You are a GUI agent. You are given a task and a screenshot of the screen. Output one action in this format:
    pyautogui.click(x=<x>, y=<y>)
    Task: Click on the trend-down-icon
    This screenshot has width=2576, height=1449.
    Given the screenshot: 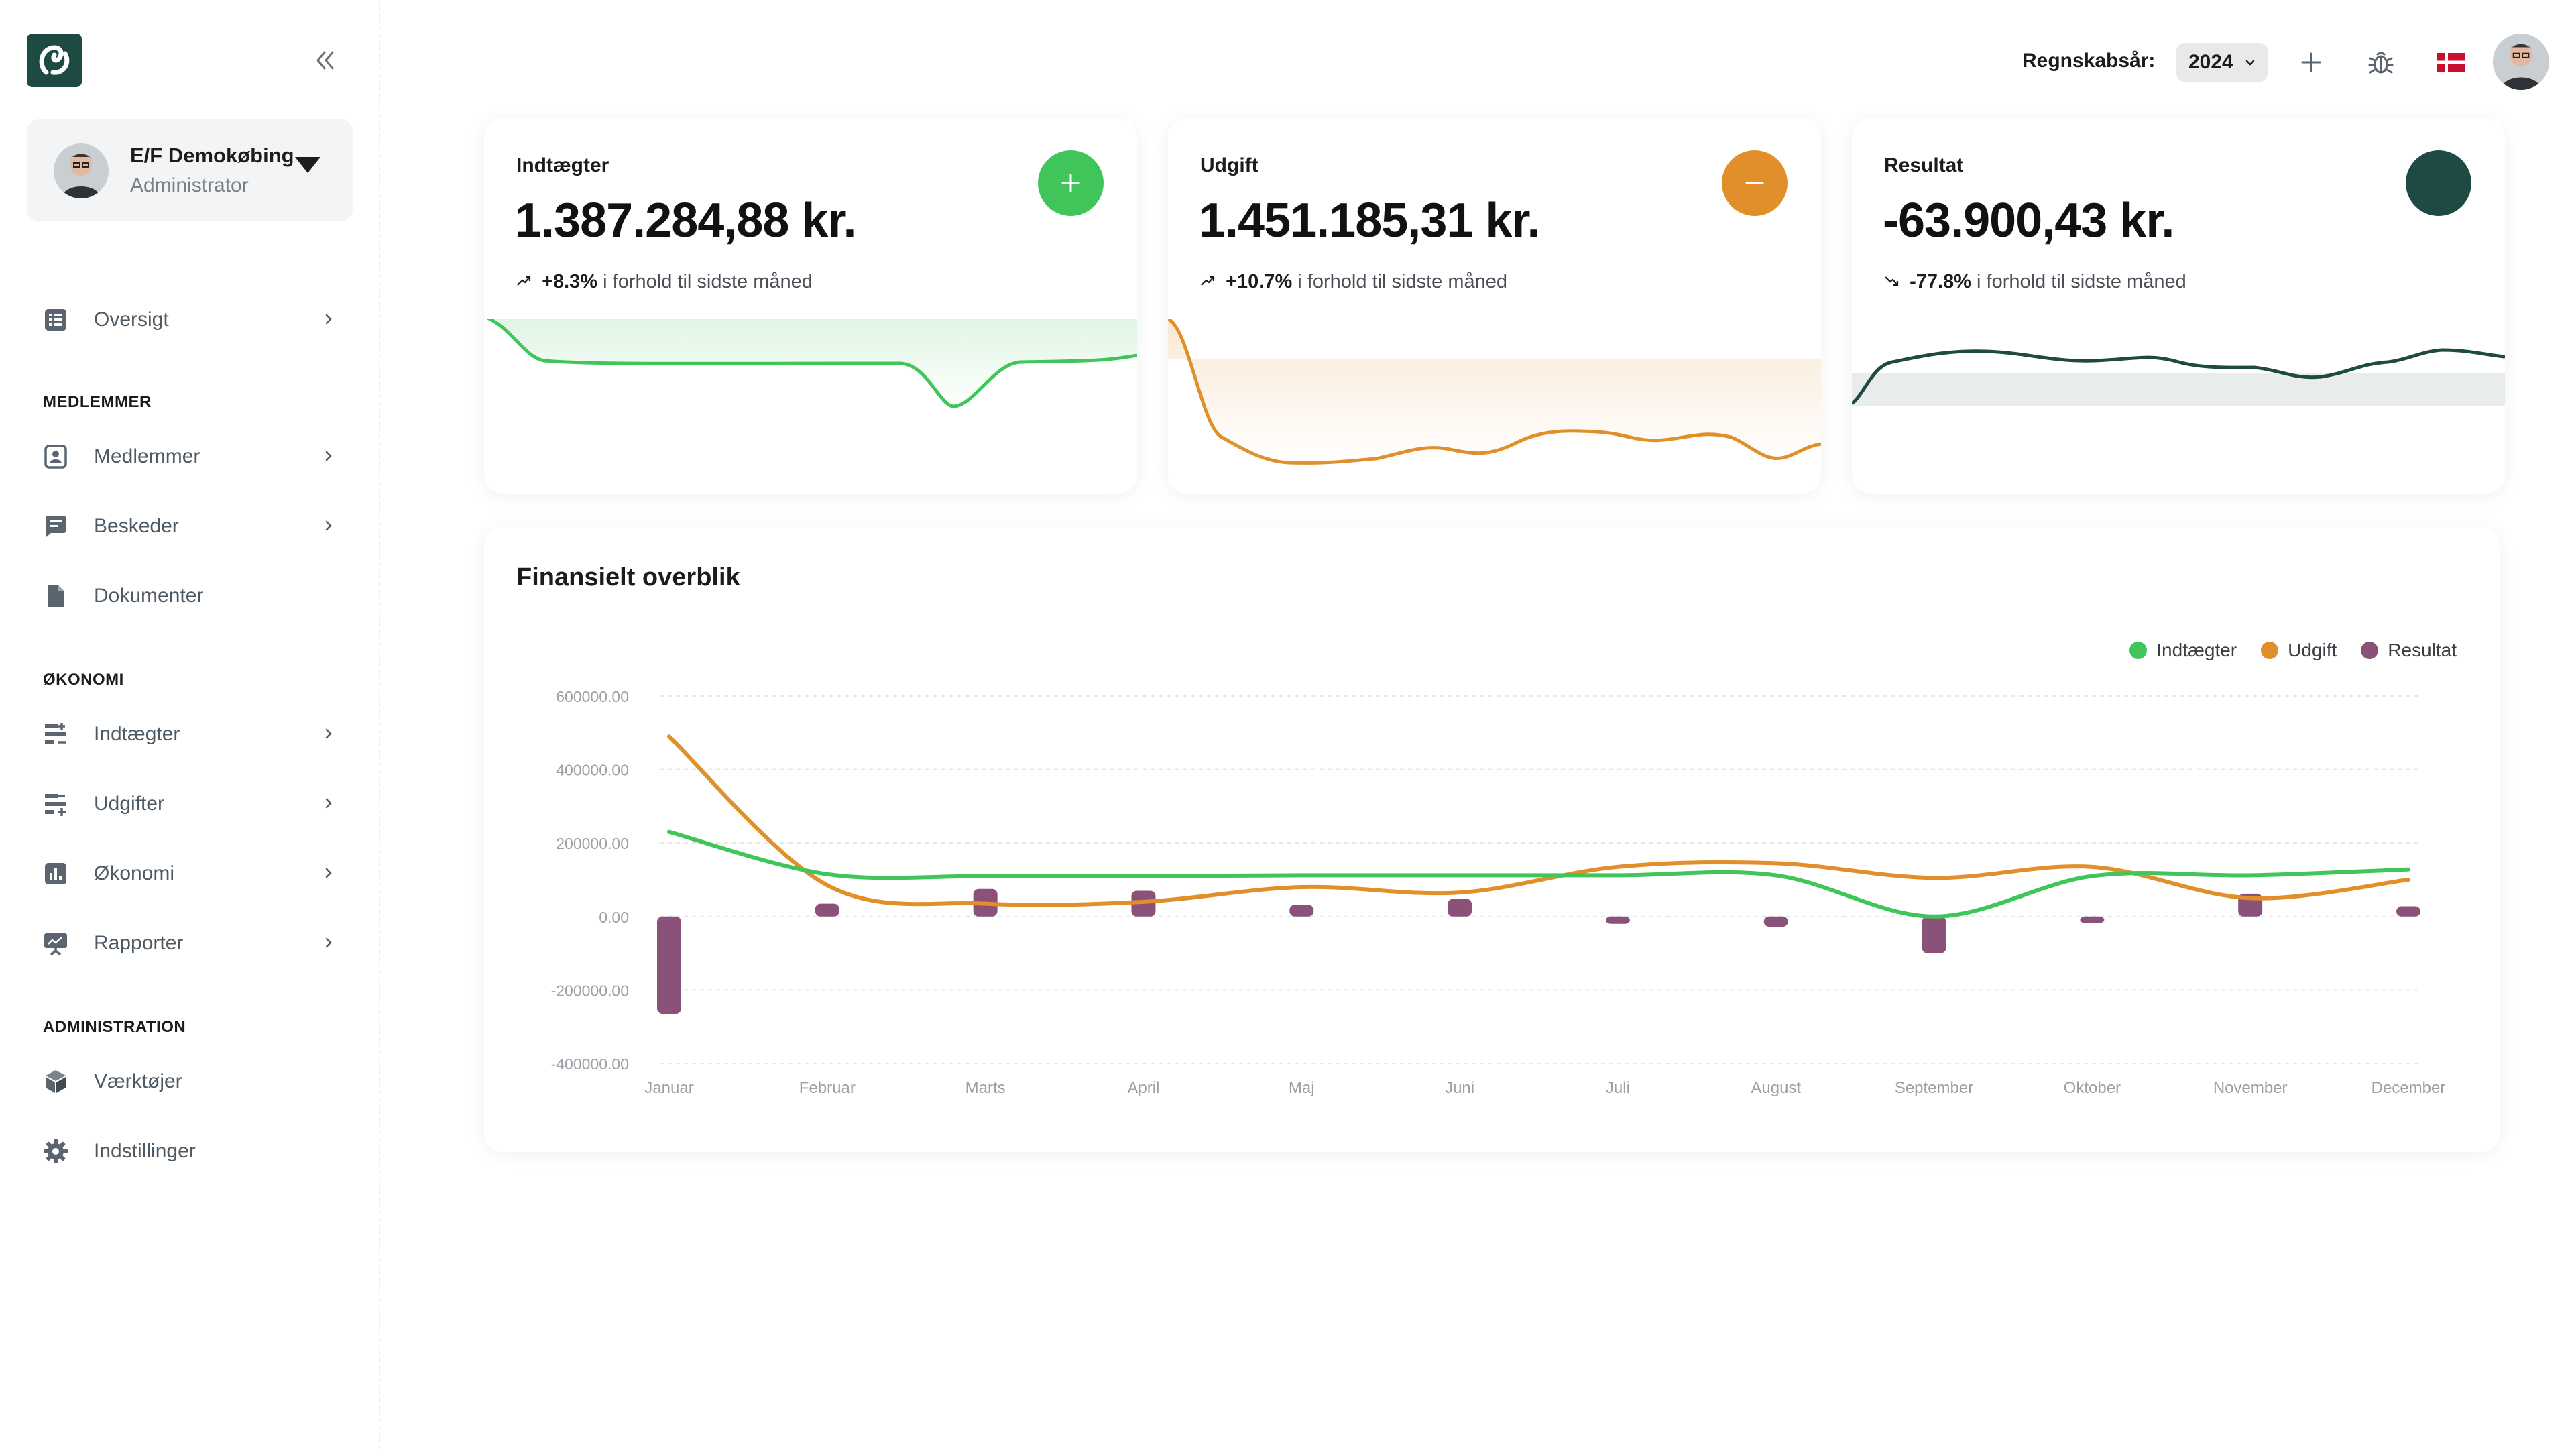 What is the action you would take?
    pyautogui.click(x=1894, y=282)
    